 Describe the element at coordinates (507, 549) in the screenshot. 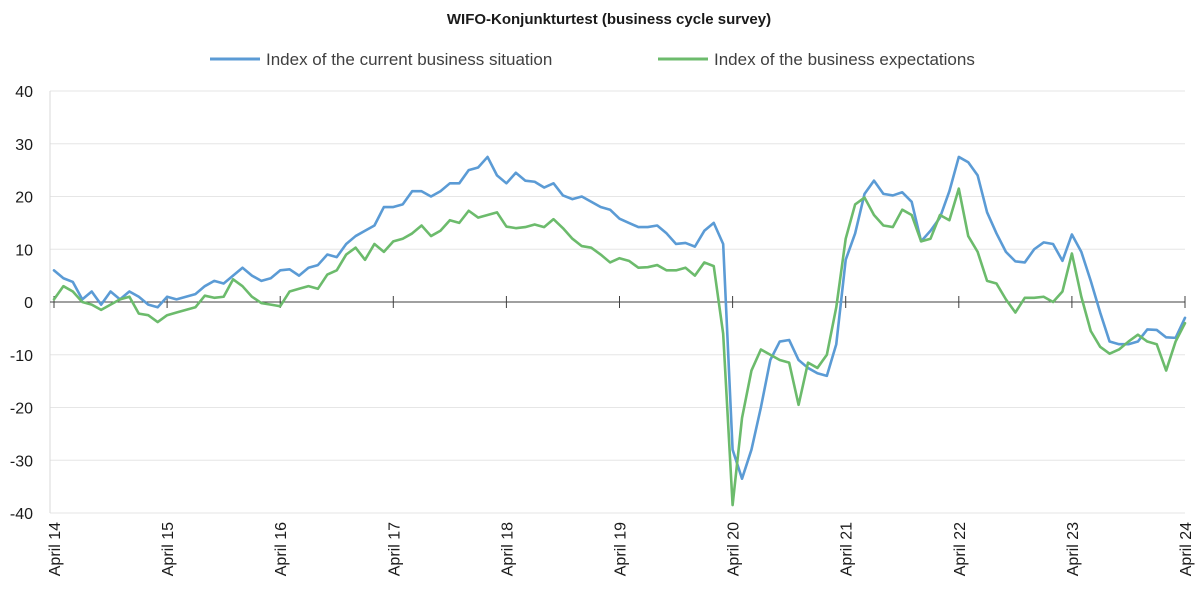

I see `x-tick-label: April 18` at that location.